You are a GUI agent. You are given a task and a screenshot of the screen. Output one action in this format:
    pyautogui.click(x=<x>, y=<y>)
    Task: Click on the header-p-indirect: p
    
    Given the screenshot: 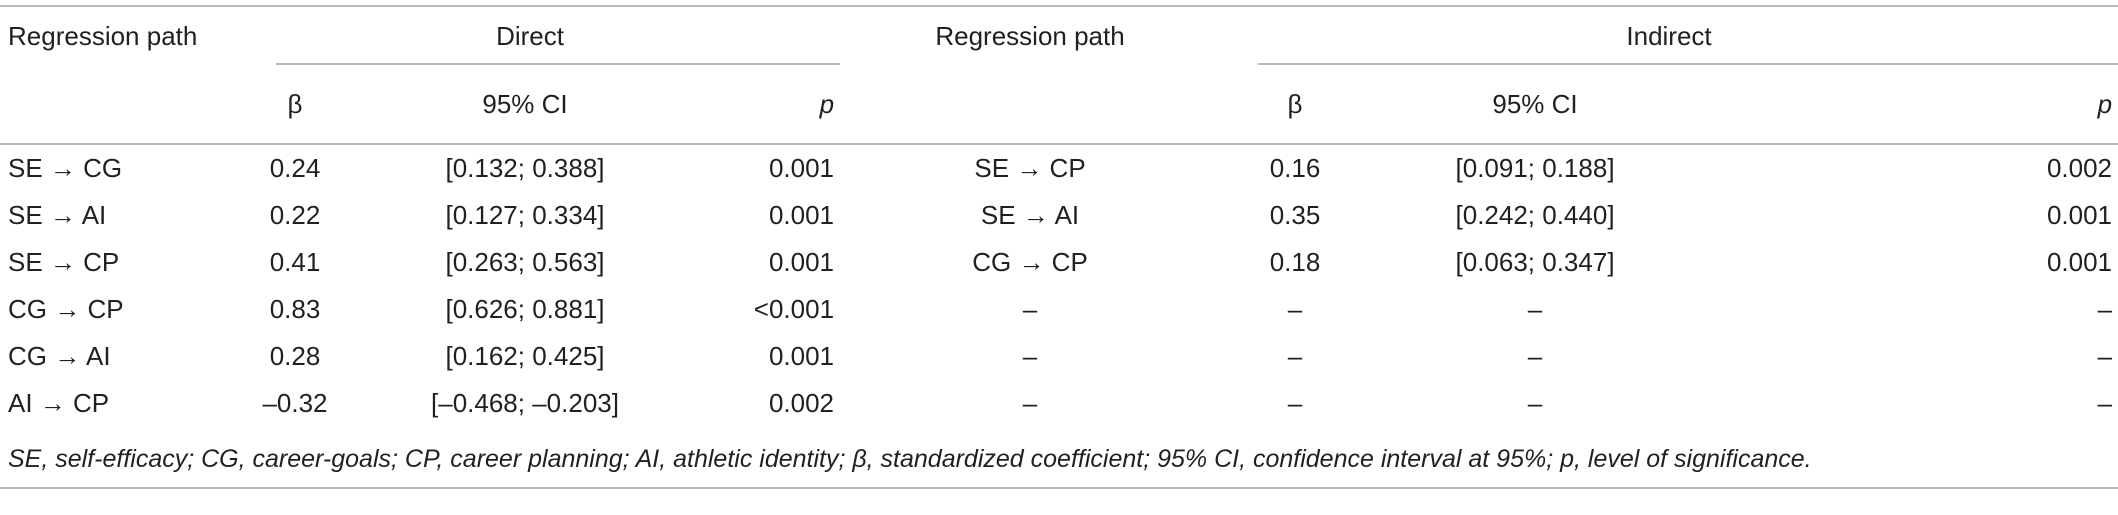 What is the action you would take?
    pyautogui.click(x=1909, y=105)
    